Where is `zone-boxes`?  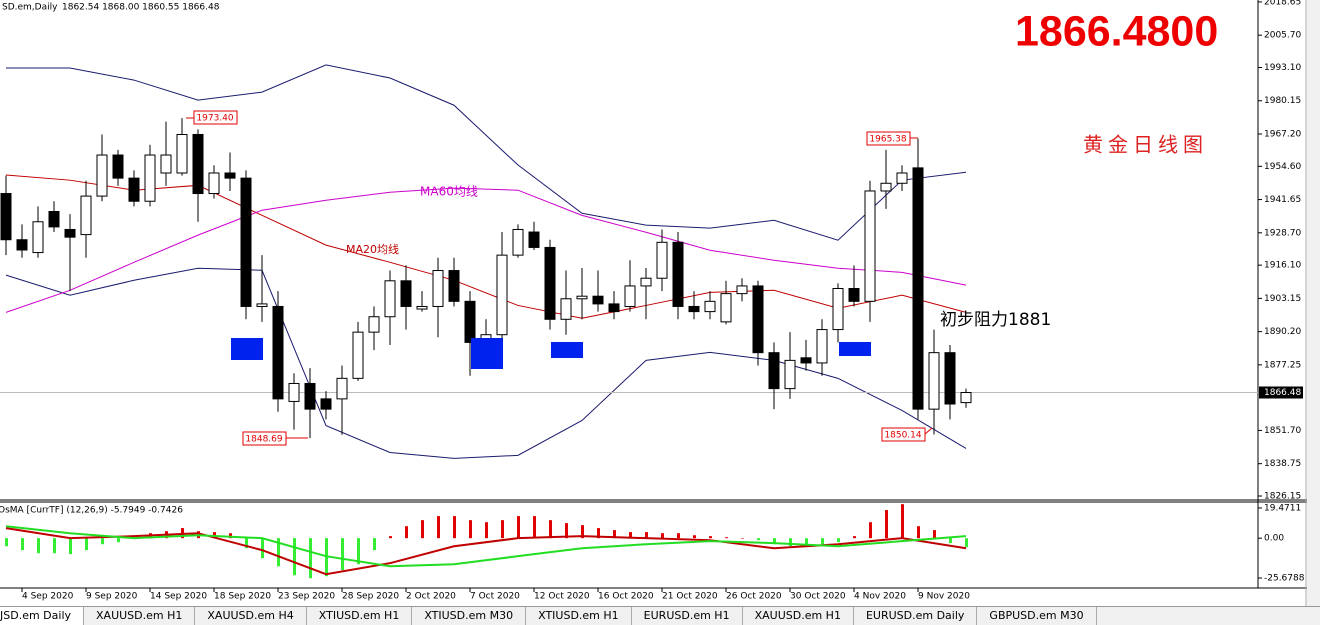 zone-boxes is located at coordinates (551, 353).